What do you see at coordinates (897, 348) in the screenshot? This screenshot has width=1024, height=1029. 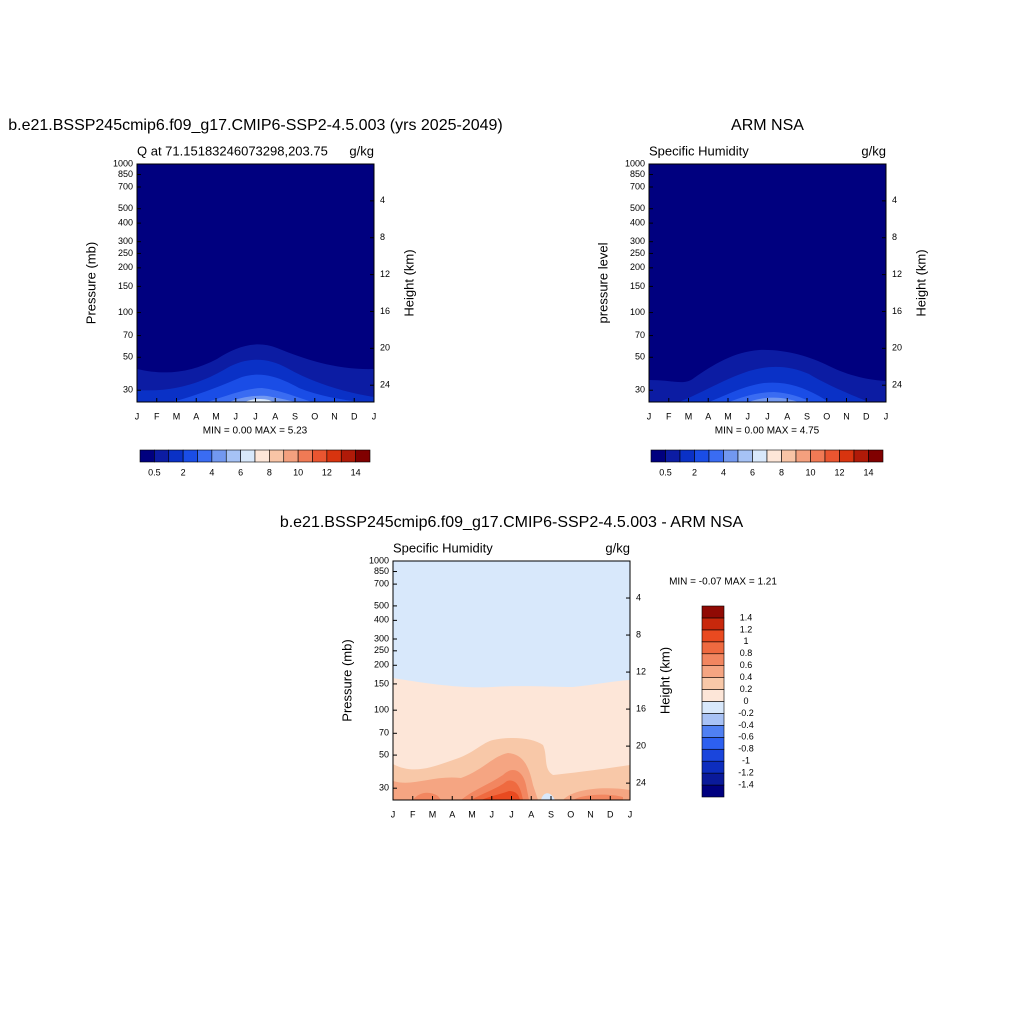 I see `y2-tick-label: 20` at bounding box center [897, 348].